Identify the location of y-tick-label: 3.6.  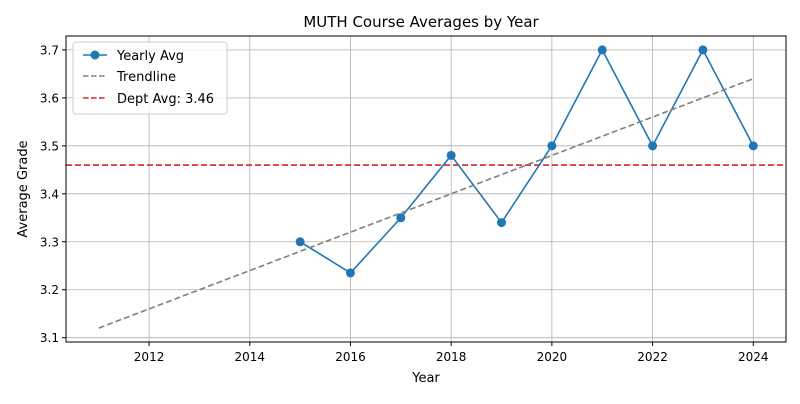
(49, 98).